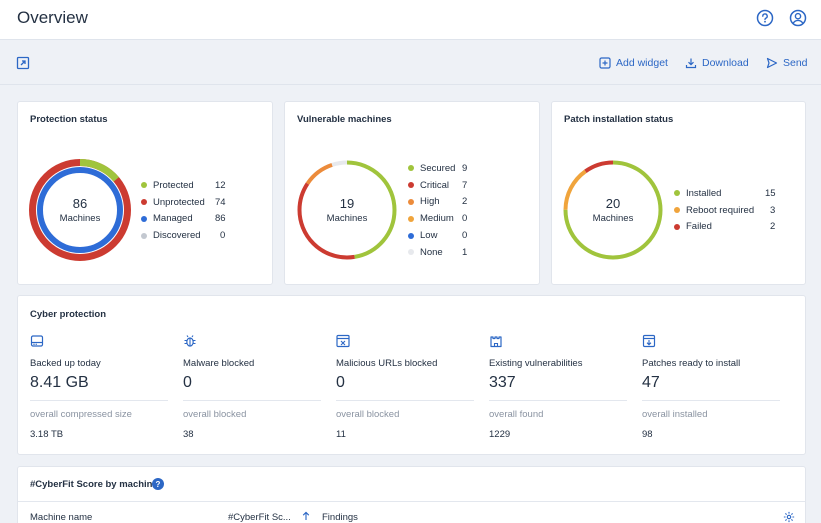 The image size is (821, 523). Describe the element at coordinates (649, 341) in the screenshot. I see `patch-download-icon` at that location.